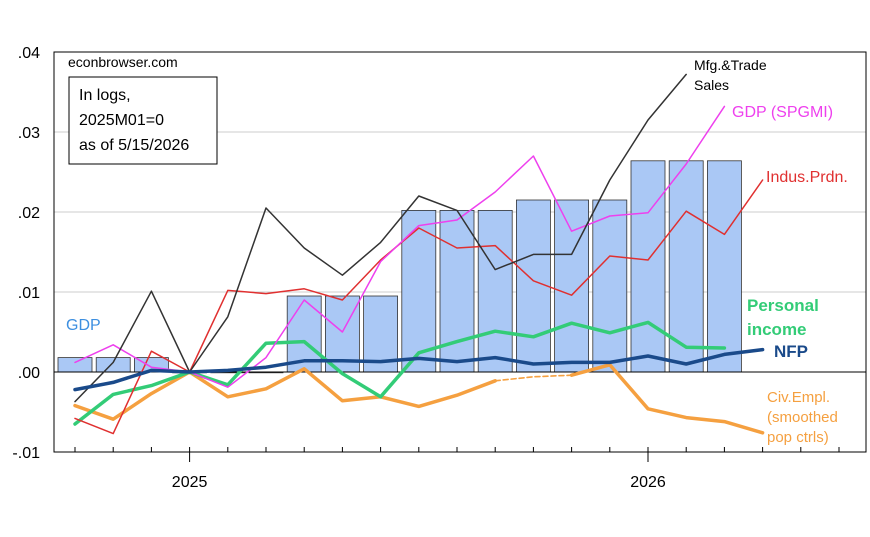 This screenshot has width=870, height=537. What do you see at coordinates (134, 145) in the screenshot?
I see `note-line-3: as of 5/15/2026` at bounding box center [134, 145].